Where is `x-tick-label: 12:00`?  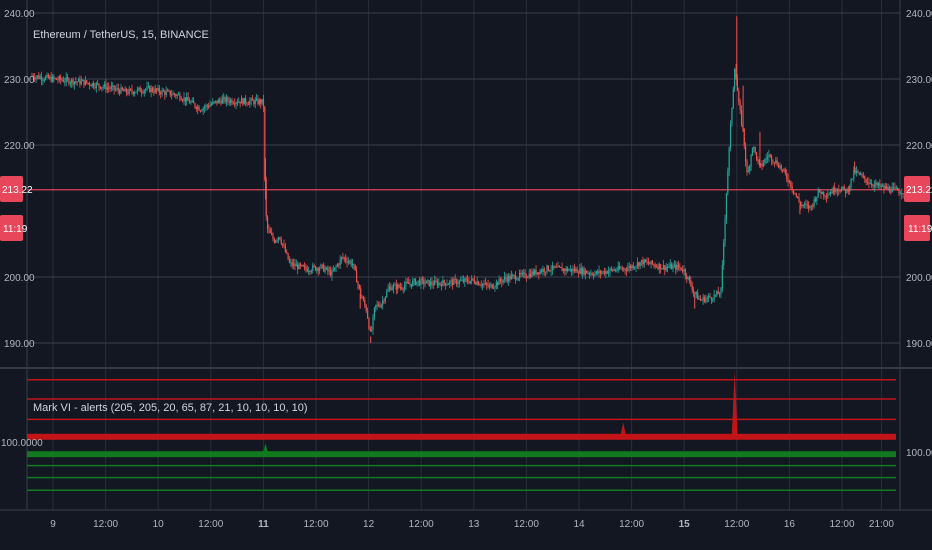 x-tick-label: 12:00 is located at coordinates (631, 524).